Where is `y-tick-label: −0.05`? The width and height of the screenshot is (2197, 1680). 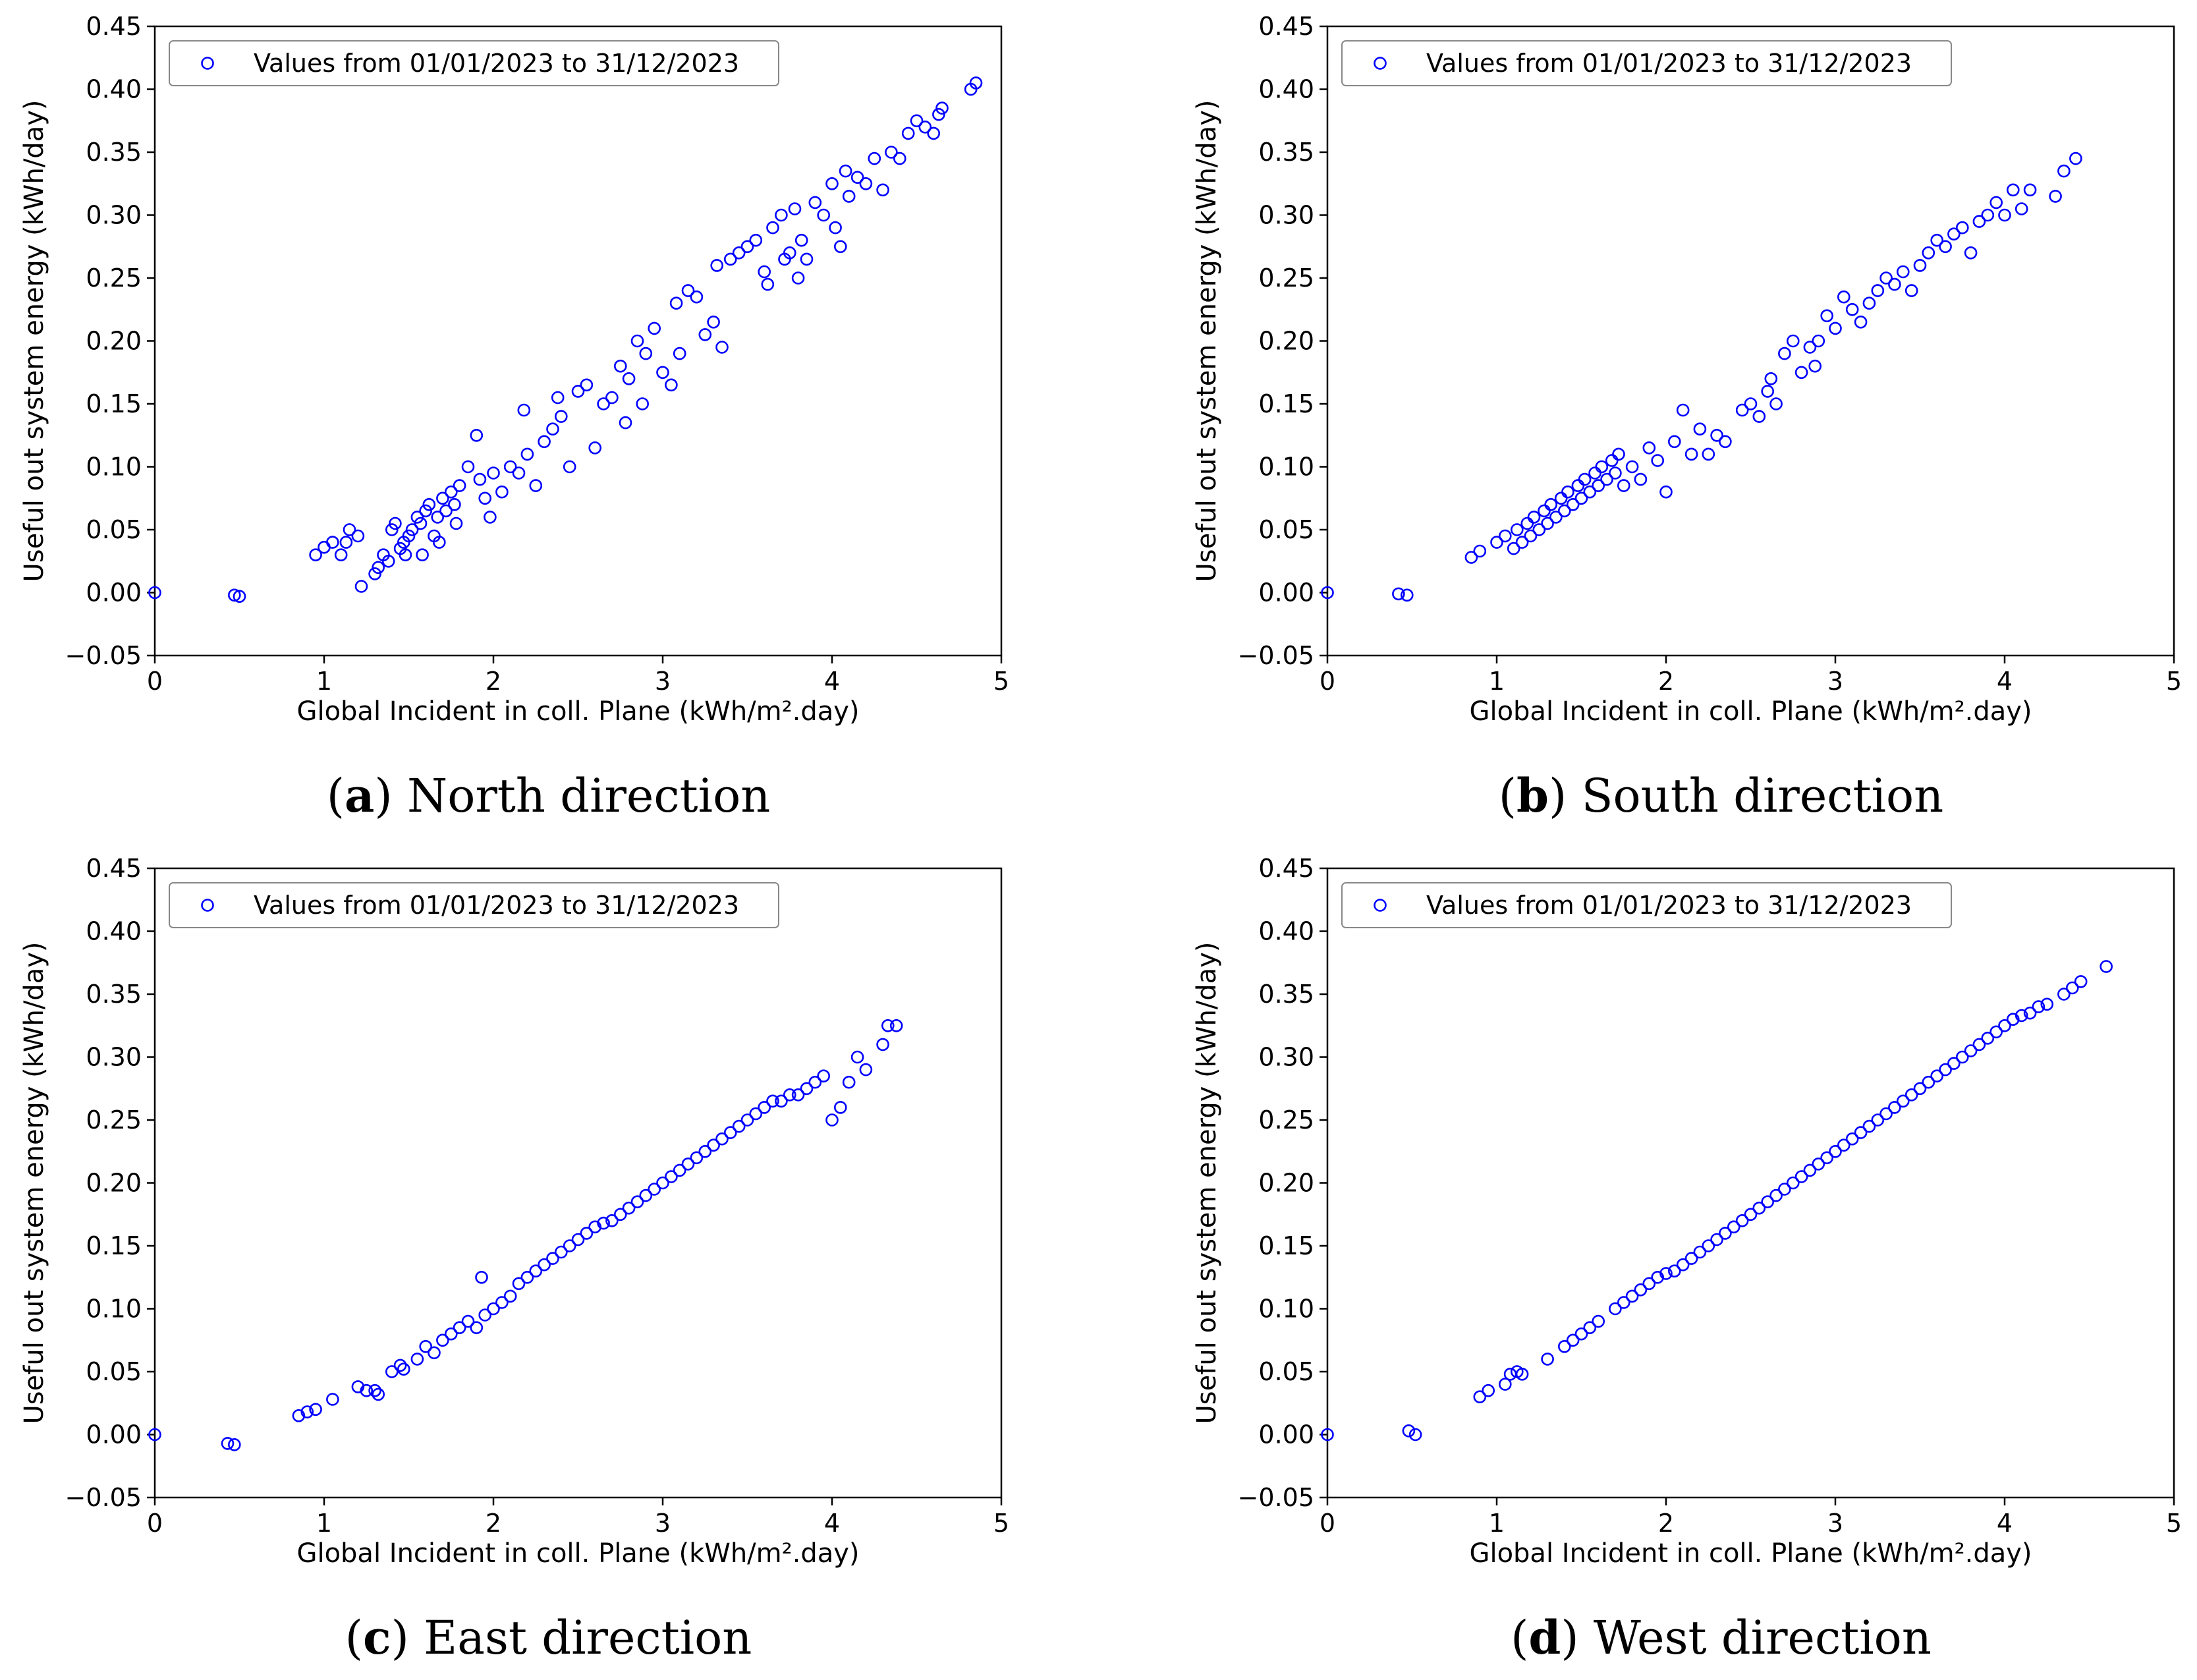
y-tick-label: −0.05 is located at coordinates (103, 1497).